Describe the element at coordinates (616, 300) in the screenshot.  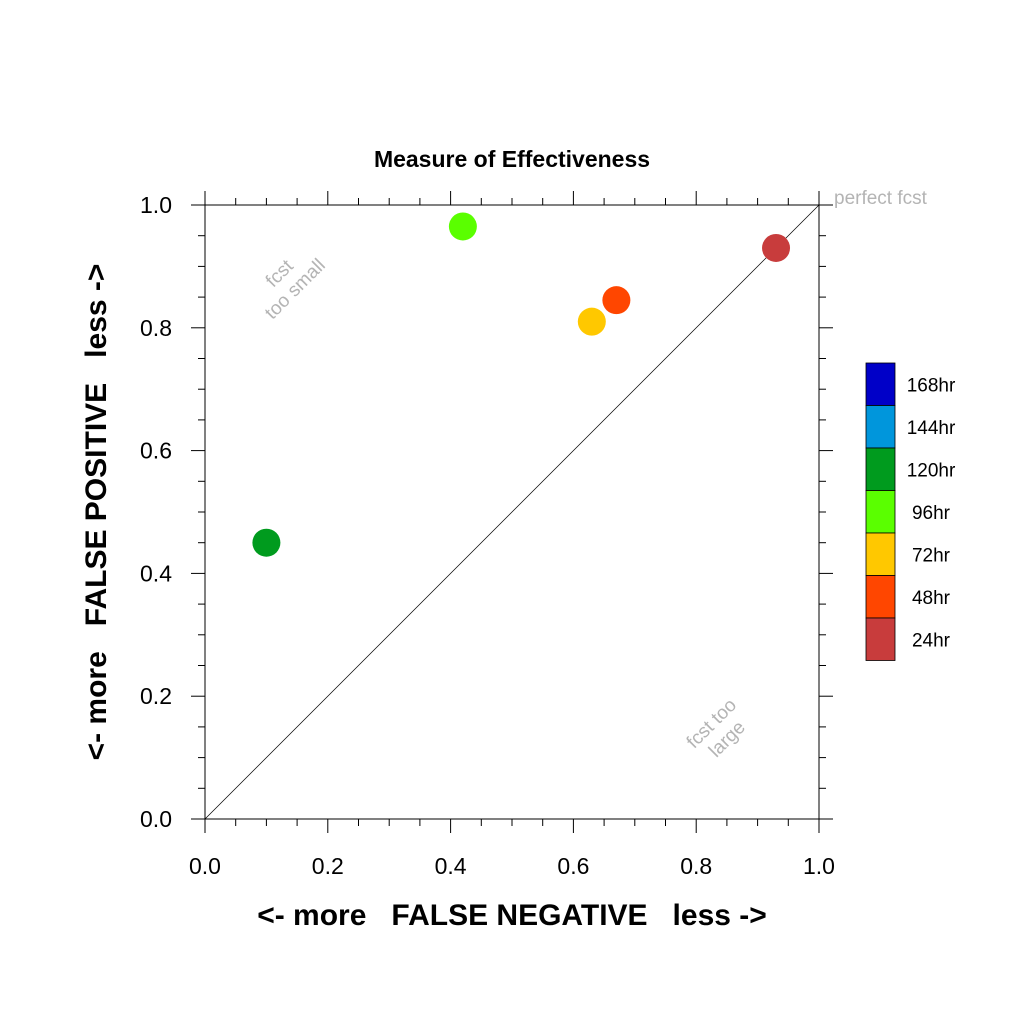
I see `point-48hr` at that location.